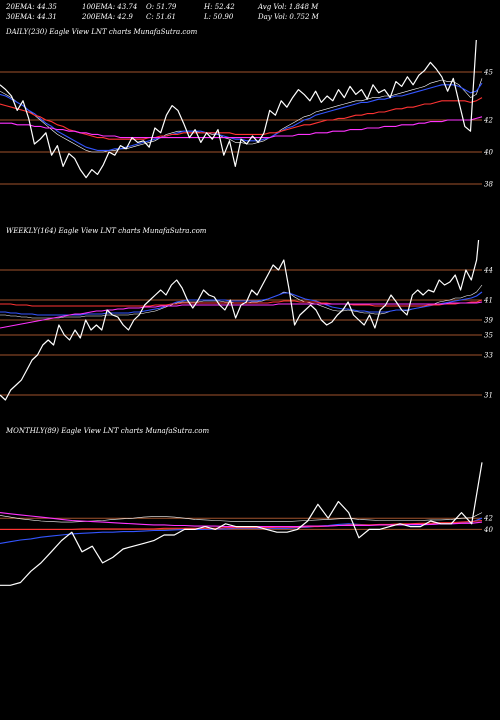  What do you see at coordinates (488, 519) in the screenshot?
I see `monthly-tick-label-0: 42` at bounding box center [488, 519].